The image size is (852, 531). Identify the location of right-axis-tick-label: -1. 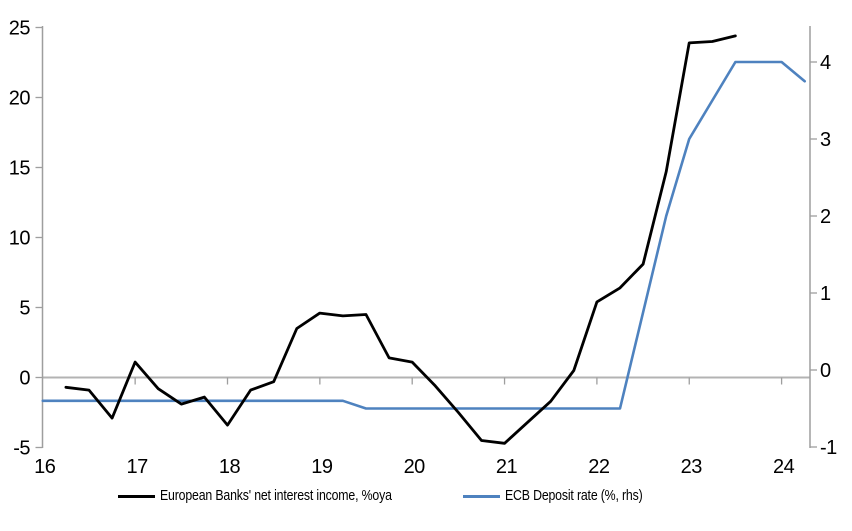
(828, 448).